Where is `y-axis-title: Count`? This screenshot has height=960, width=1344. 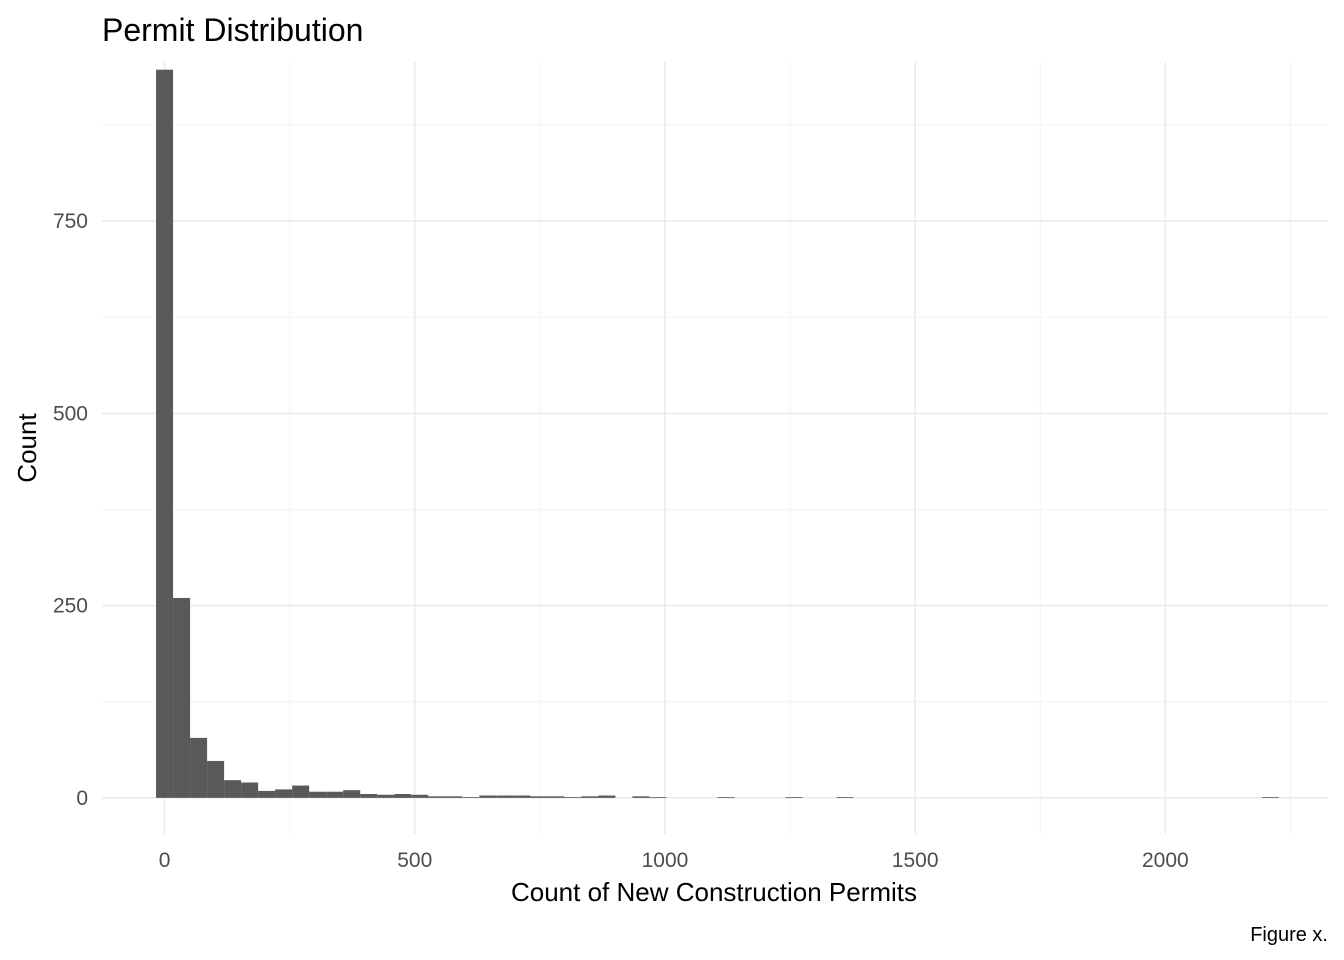 y-axis-title: Count is located at coordinates (27, 448).